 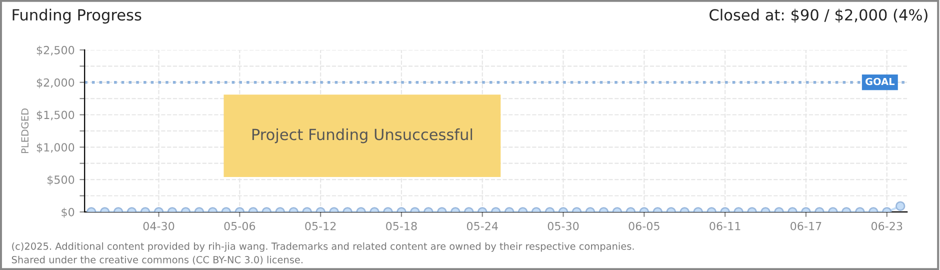 I want to click on y-axis-title: PLEDGED, so click(x=25, y=131).